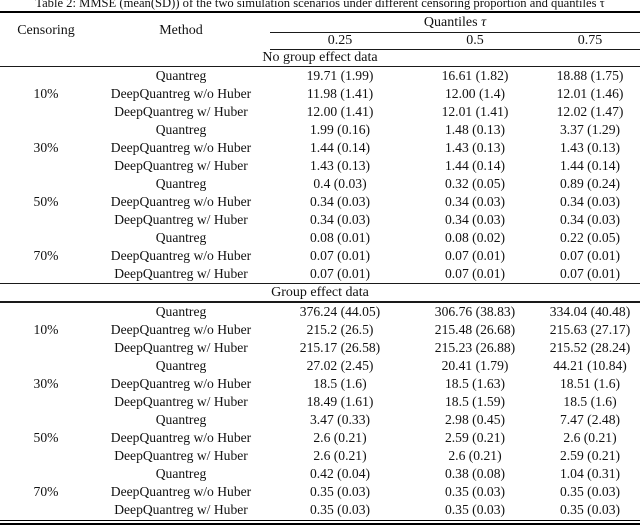  What do you see at coordinates (590, 41) in the screenshot?
I see `header-tau-075: 0.75` at bounding box center [590, 41].